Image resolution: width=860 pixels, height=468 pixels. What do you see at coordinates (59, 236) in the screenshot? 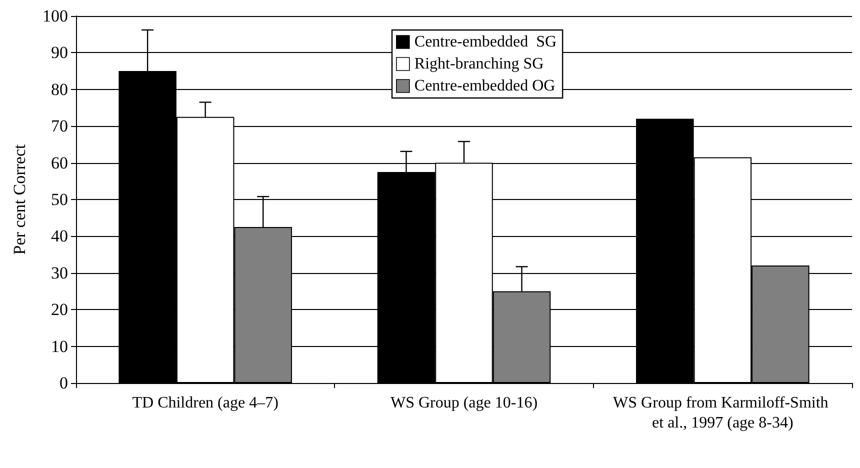
I see `y-tick-label: 40` at bounding box center [59, 236].